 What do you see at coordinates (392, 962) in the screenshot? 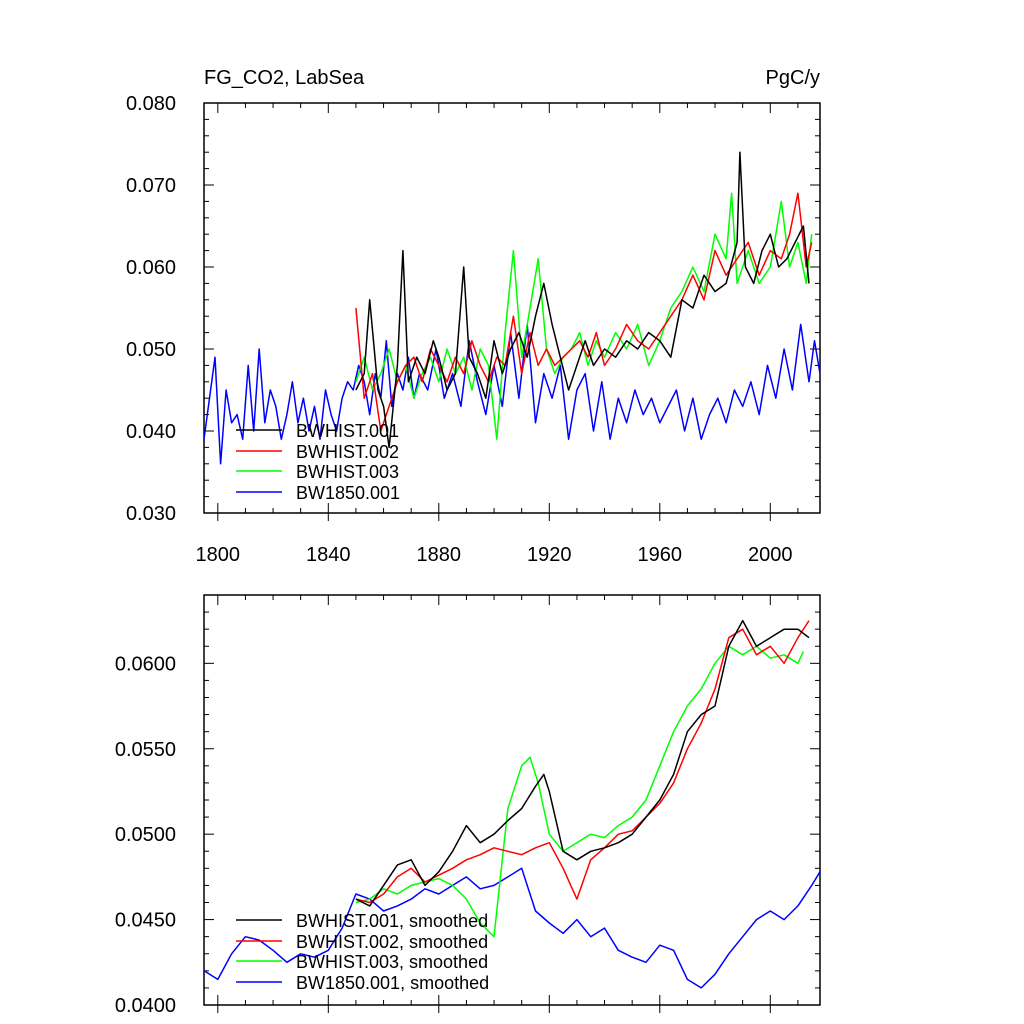
I see `legend-label-bwhist-003-smoothed: BWHIST.003, smoothed` at bounding box center [392, 962].